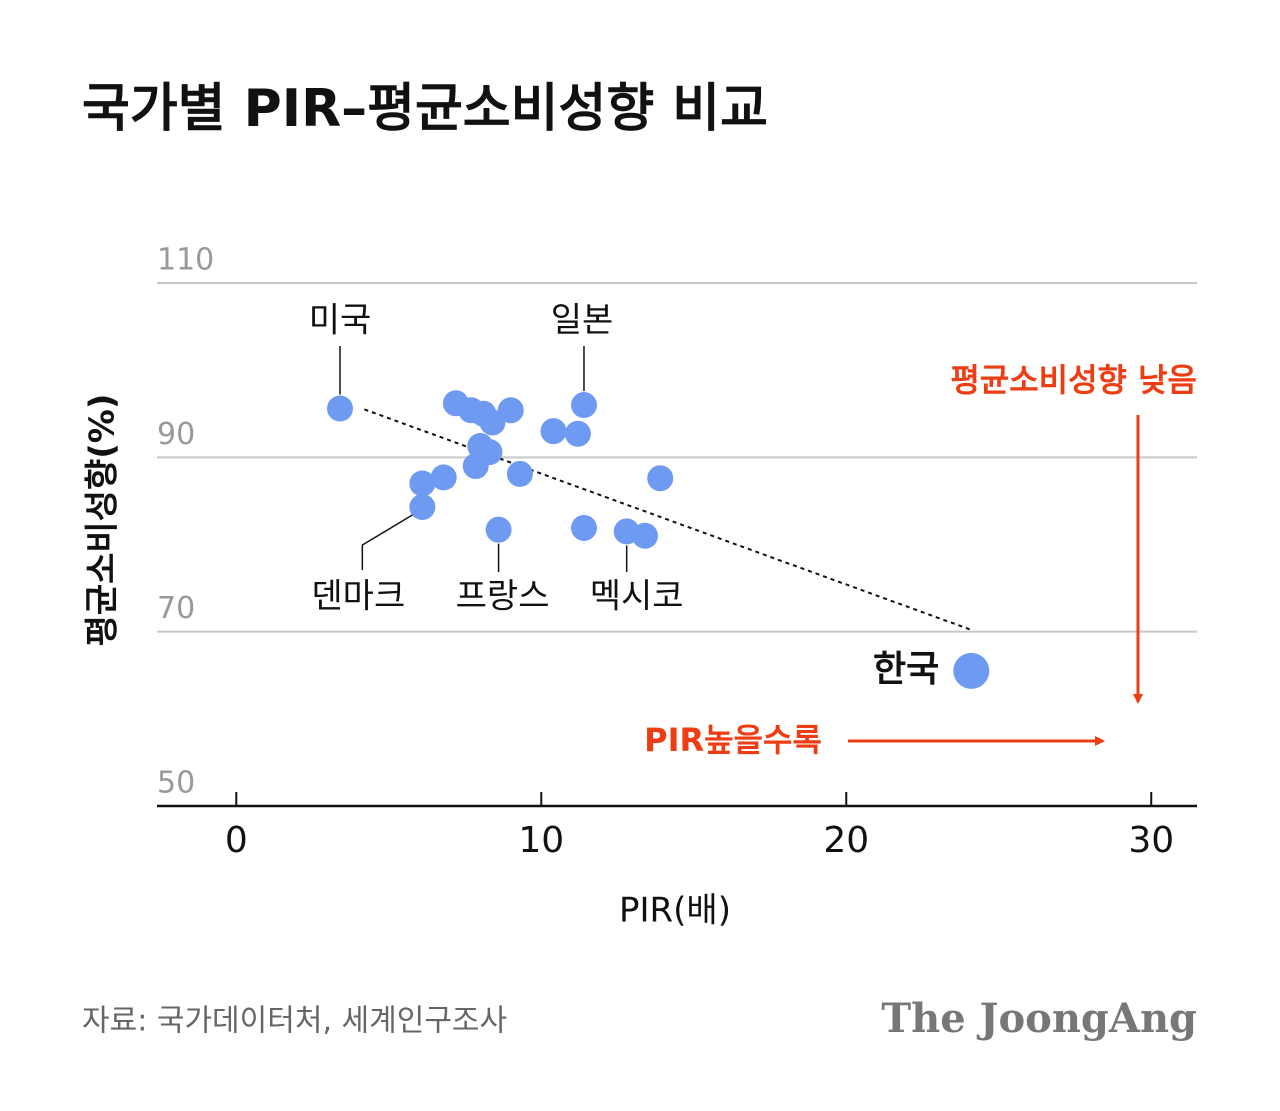 Image resolution: width=1280 pixels, height=1111 pixels. Describe the element at coordinates (294, 1021) in the screenshot. I see `source: 자료: 국가데이터처, 세계인구조사` at that location.